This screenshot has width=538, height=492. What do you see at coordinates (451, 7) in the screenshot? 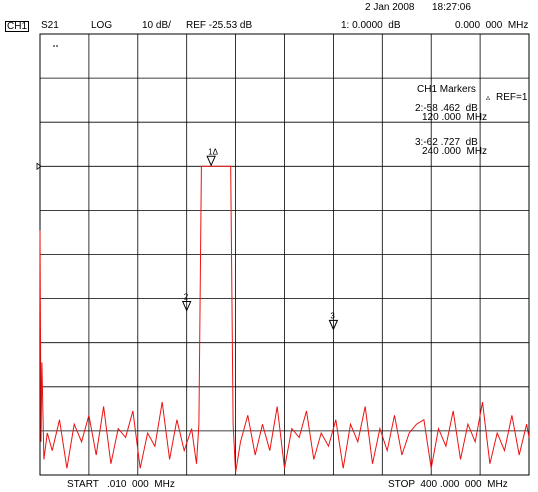
I see `time-label: 18:27:06` at bounding box center [451, 7].